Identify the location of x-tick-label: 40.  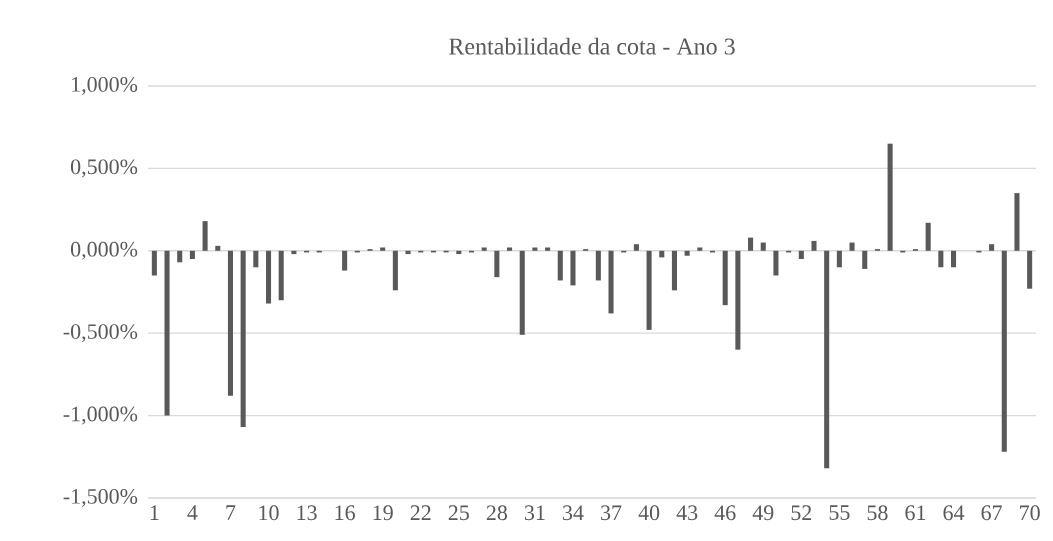
(649, 513).